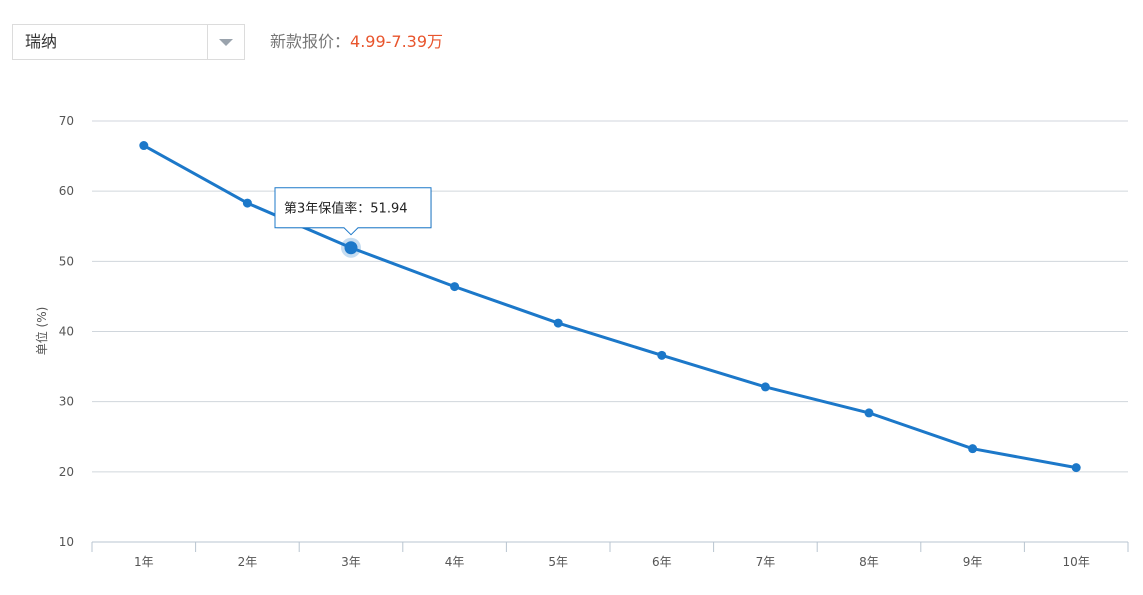 The image size is (1143, 595). Describe the element at coordinates (662, 562) in the screenshot. I see `x-tick-label: 6年` at that location.